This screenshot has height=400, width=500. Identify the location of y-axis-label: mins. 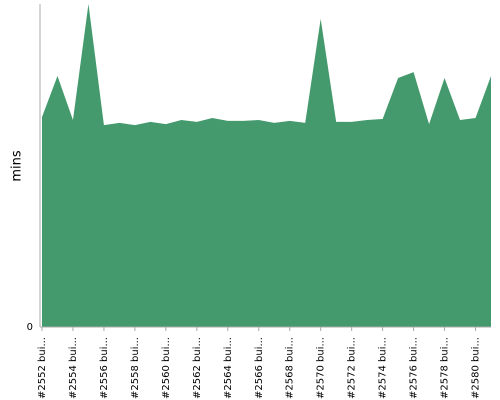
(17, 166).